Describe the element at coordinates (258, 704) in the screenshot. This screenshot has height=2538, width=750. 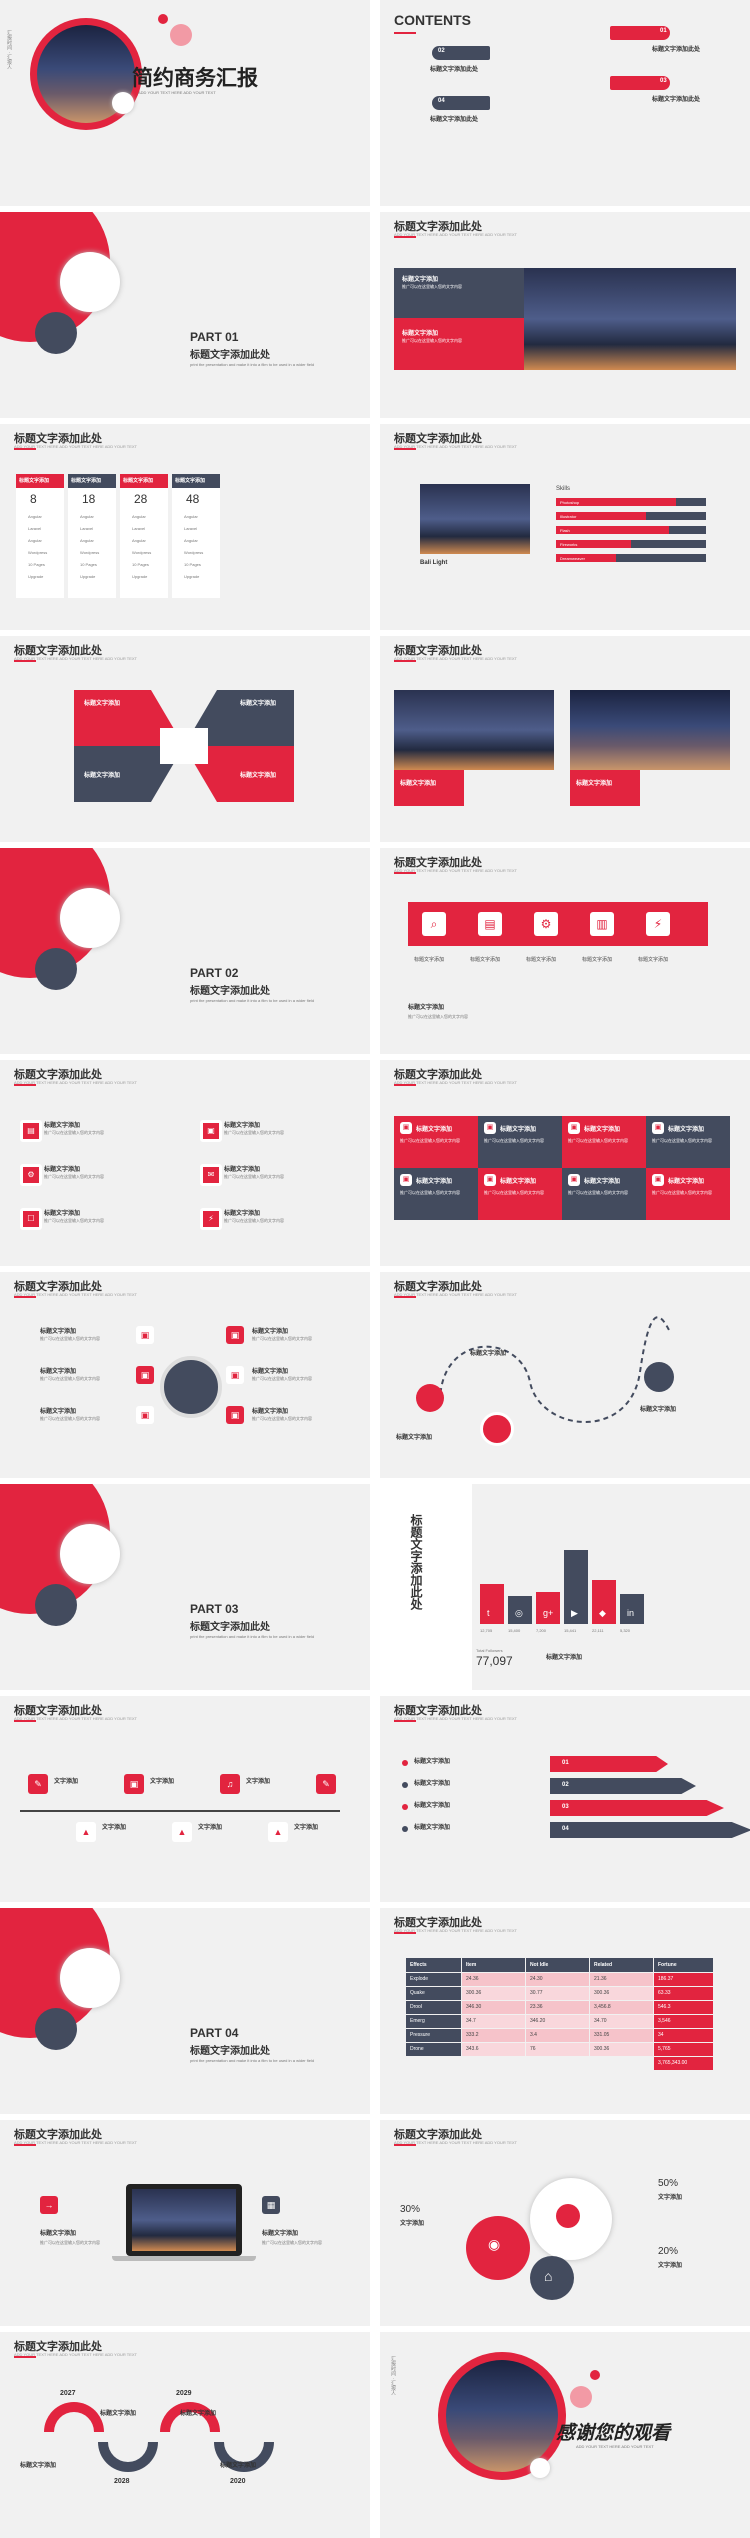
I see `bowtie-title-2: 标题文字添加` at that location.